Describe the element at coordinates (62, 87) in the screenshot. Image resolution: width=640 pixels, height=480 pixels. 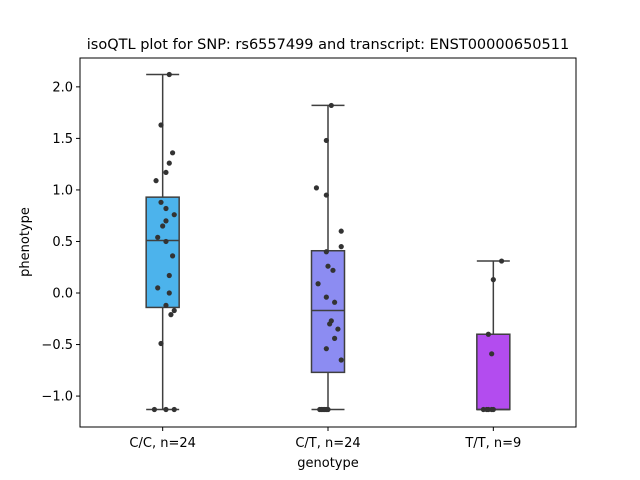
I see `y-tick-label: 2.0` at that location.